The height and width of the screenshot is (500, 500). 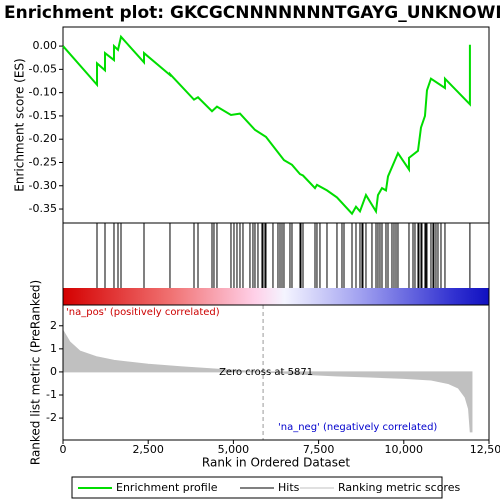 I want to click on x-axis-label: Rank in Ordered Dataset, so click(x=276, y=463).